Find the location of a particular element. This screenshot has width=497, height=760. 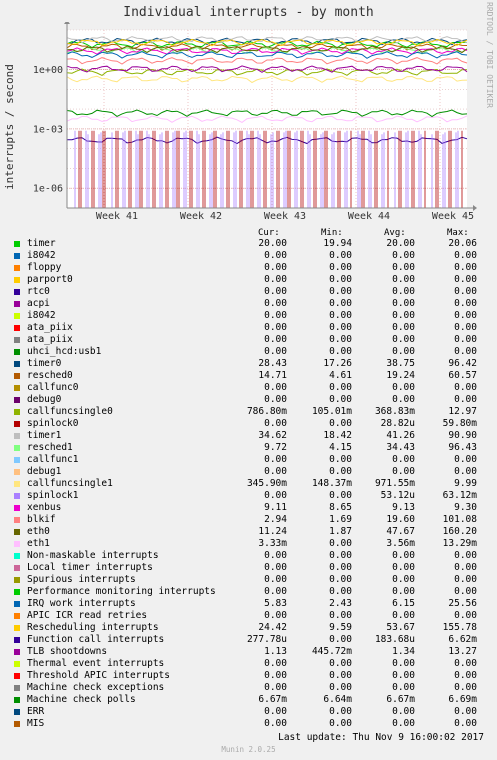

legend-series-name: APIC ICR read retries is located at coordinates (87, 615).